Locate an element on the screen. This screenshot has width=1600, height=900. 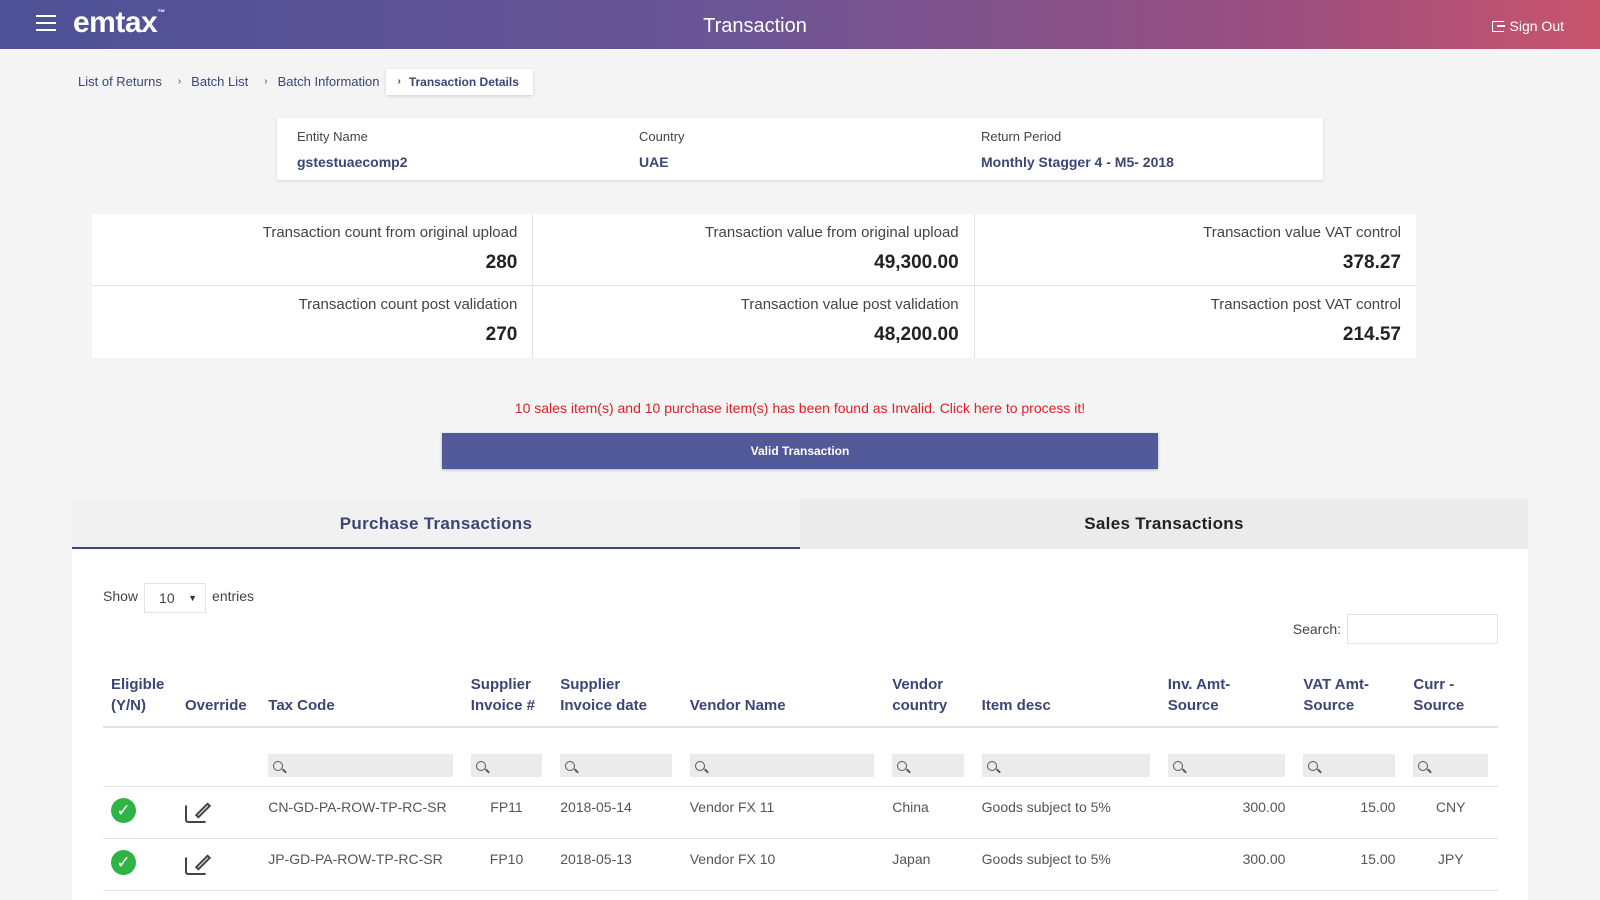
cell-tax-code: JP-GD-PA-ROW-TP-RC-SR is located at coordinates (361, 864).